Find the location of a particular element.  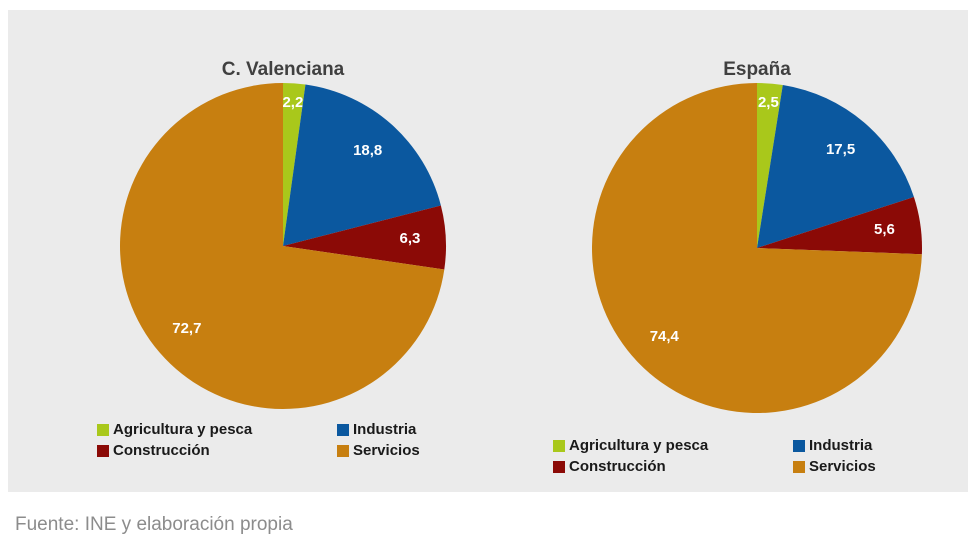

data-label: 5,6 is located at coordinates (884, 229).